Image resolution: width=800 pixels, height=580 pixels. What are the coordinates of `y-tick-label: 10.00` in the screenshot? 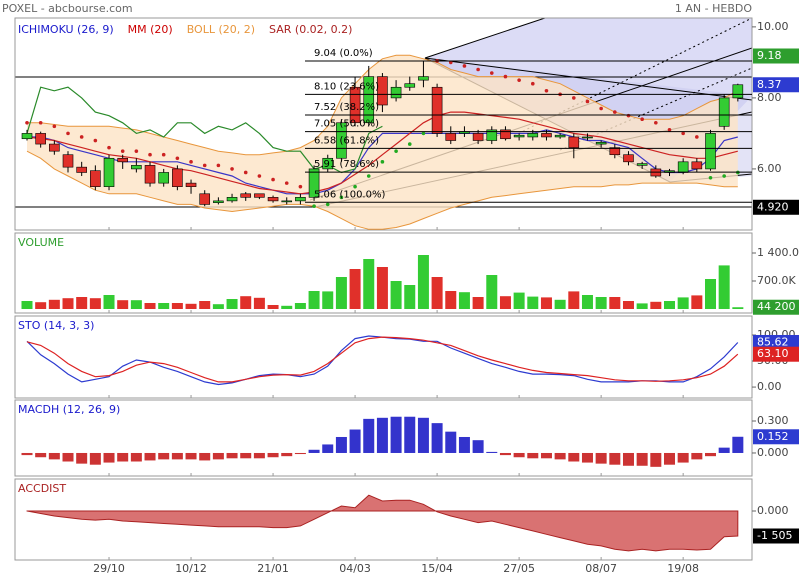 It's located at (773, 26).